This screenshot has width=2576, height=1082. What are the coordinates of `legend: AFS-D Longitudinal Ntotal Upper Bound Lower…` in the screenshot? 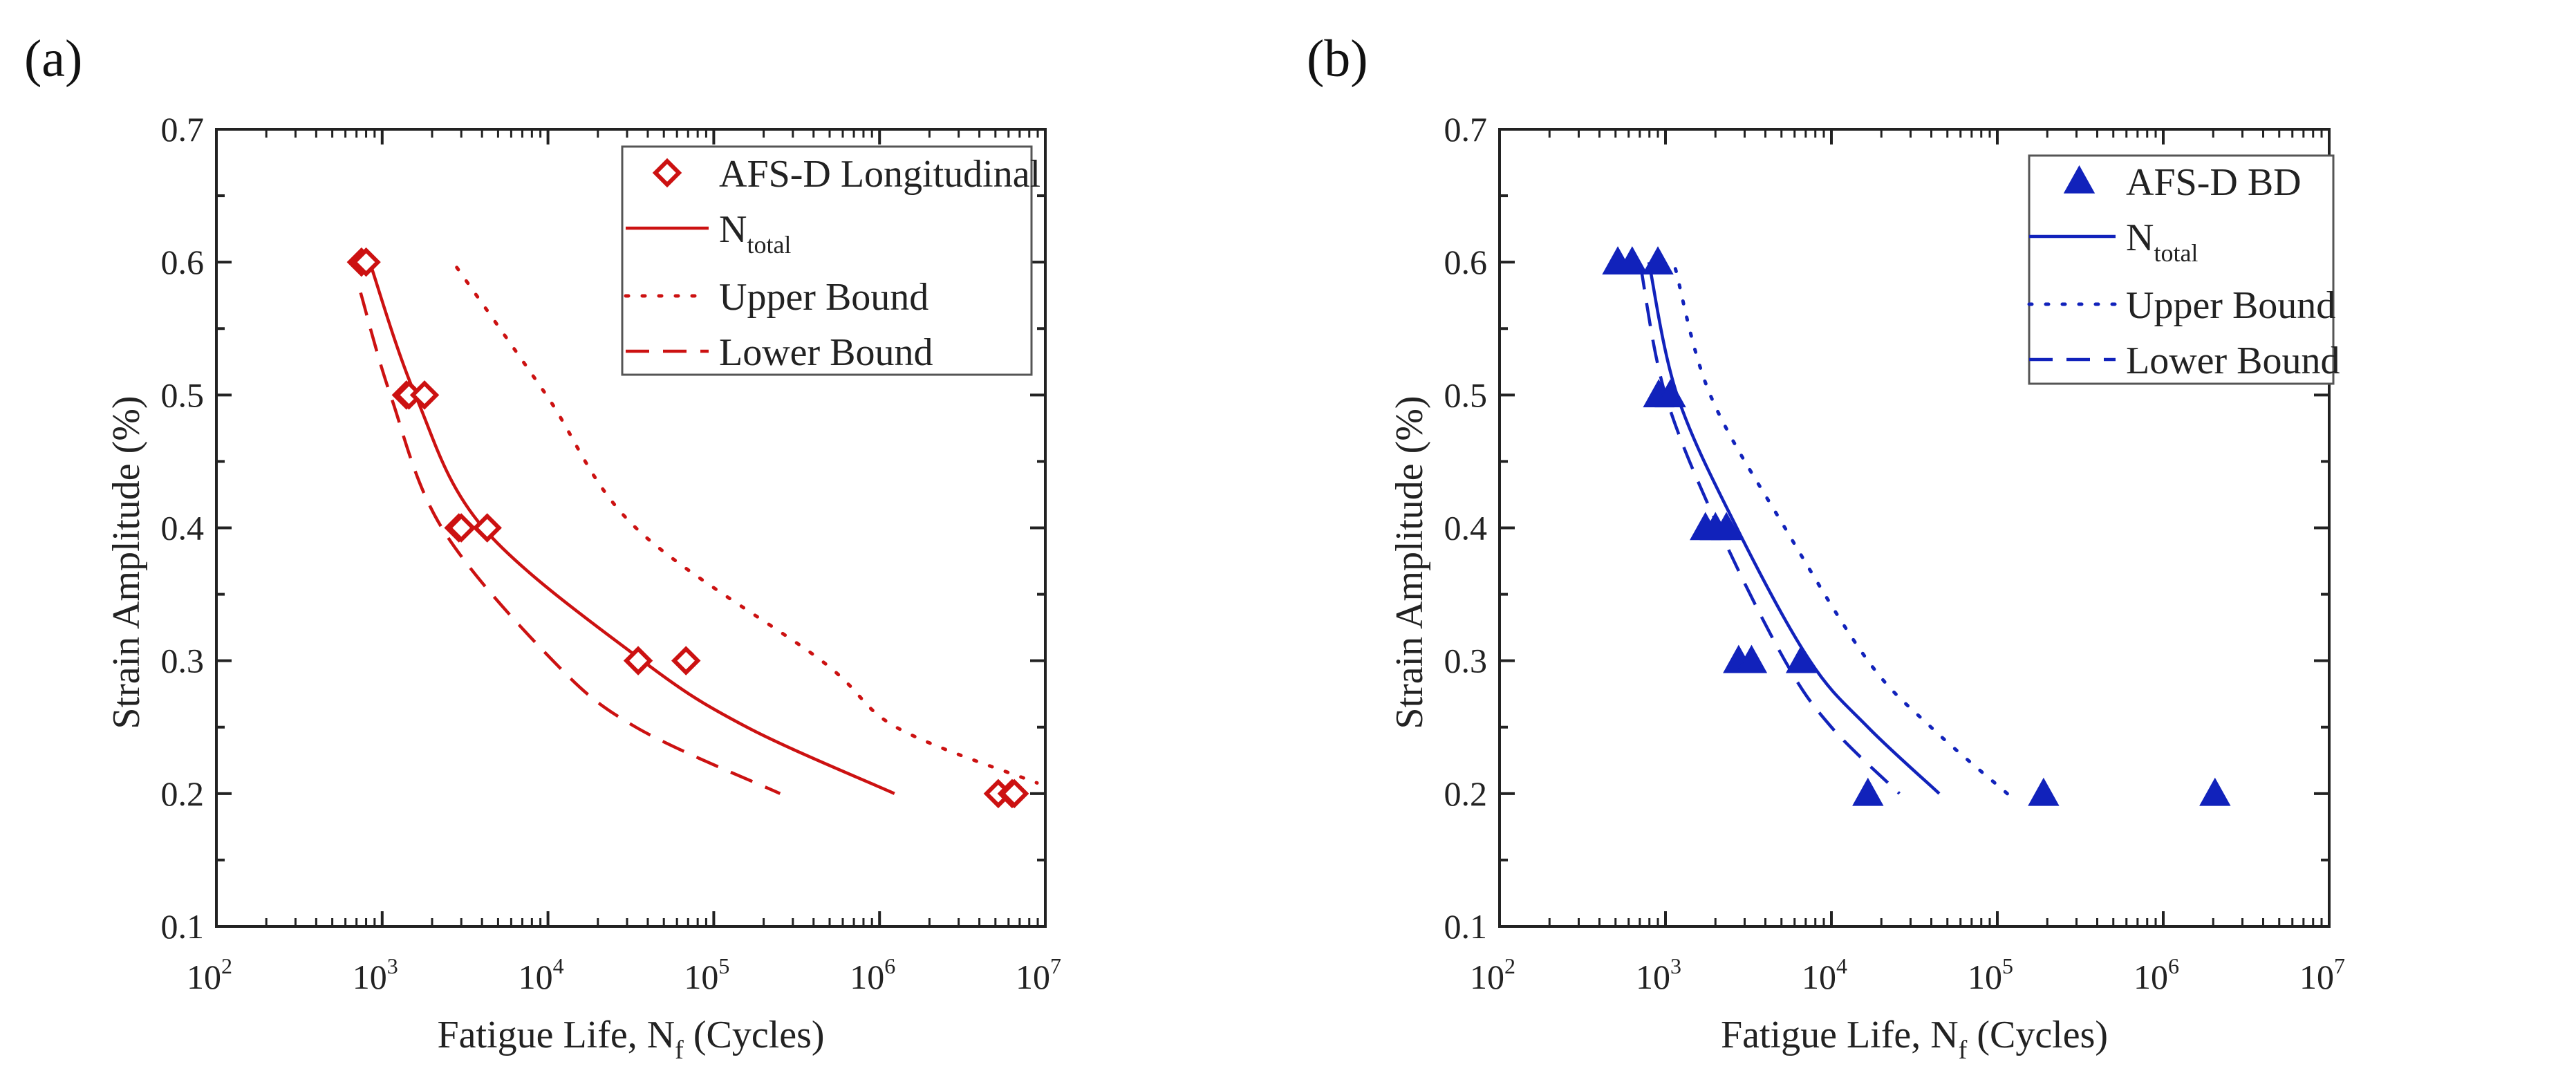 It's located at (830, 260).